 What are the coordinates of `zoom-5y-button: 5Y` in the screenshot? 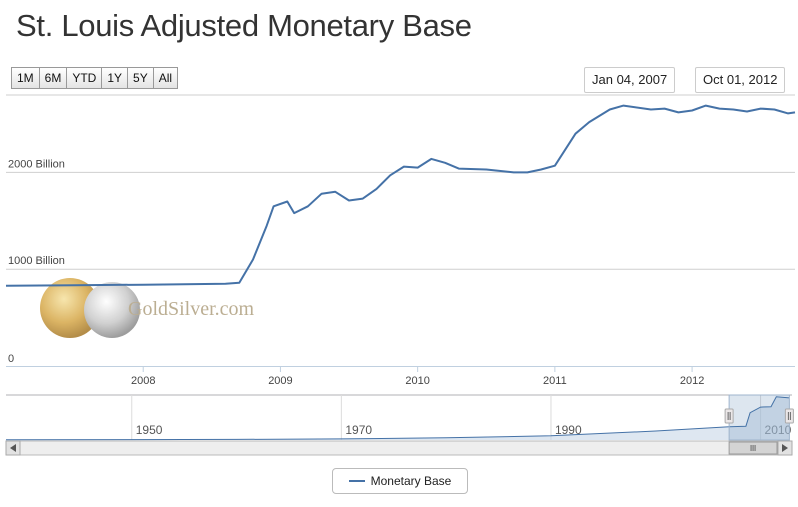 It's located at (140, 78).